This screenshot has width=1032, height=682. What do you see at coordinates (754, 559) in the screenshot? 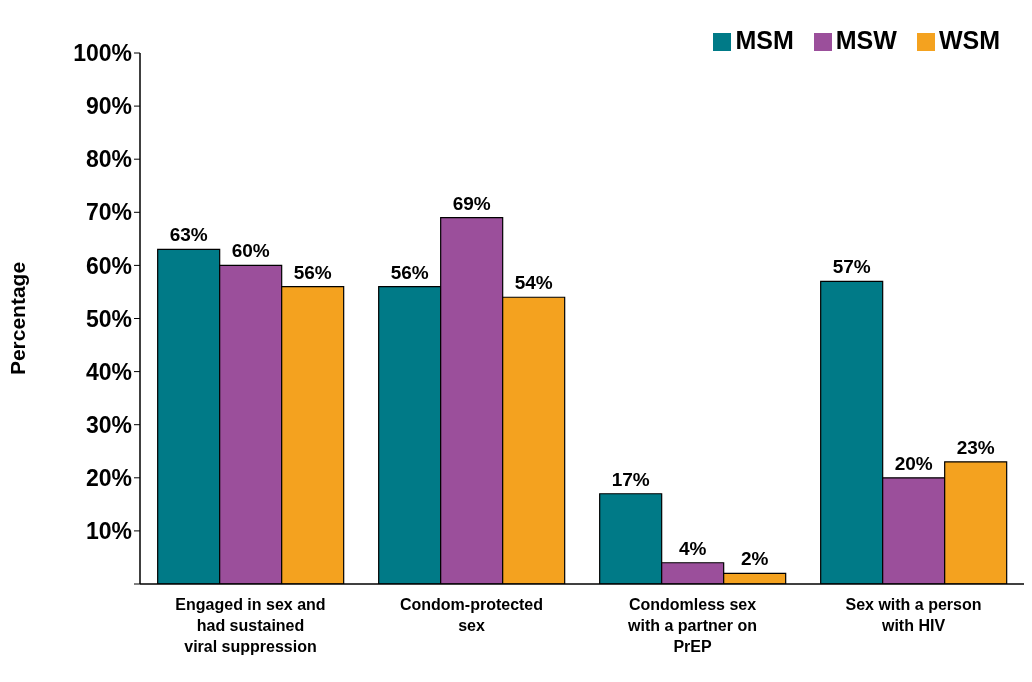
I see `data-label: 2%` at bounding box center [754, 559].